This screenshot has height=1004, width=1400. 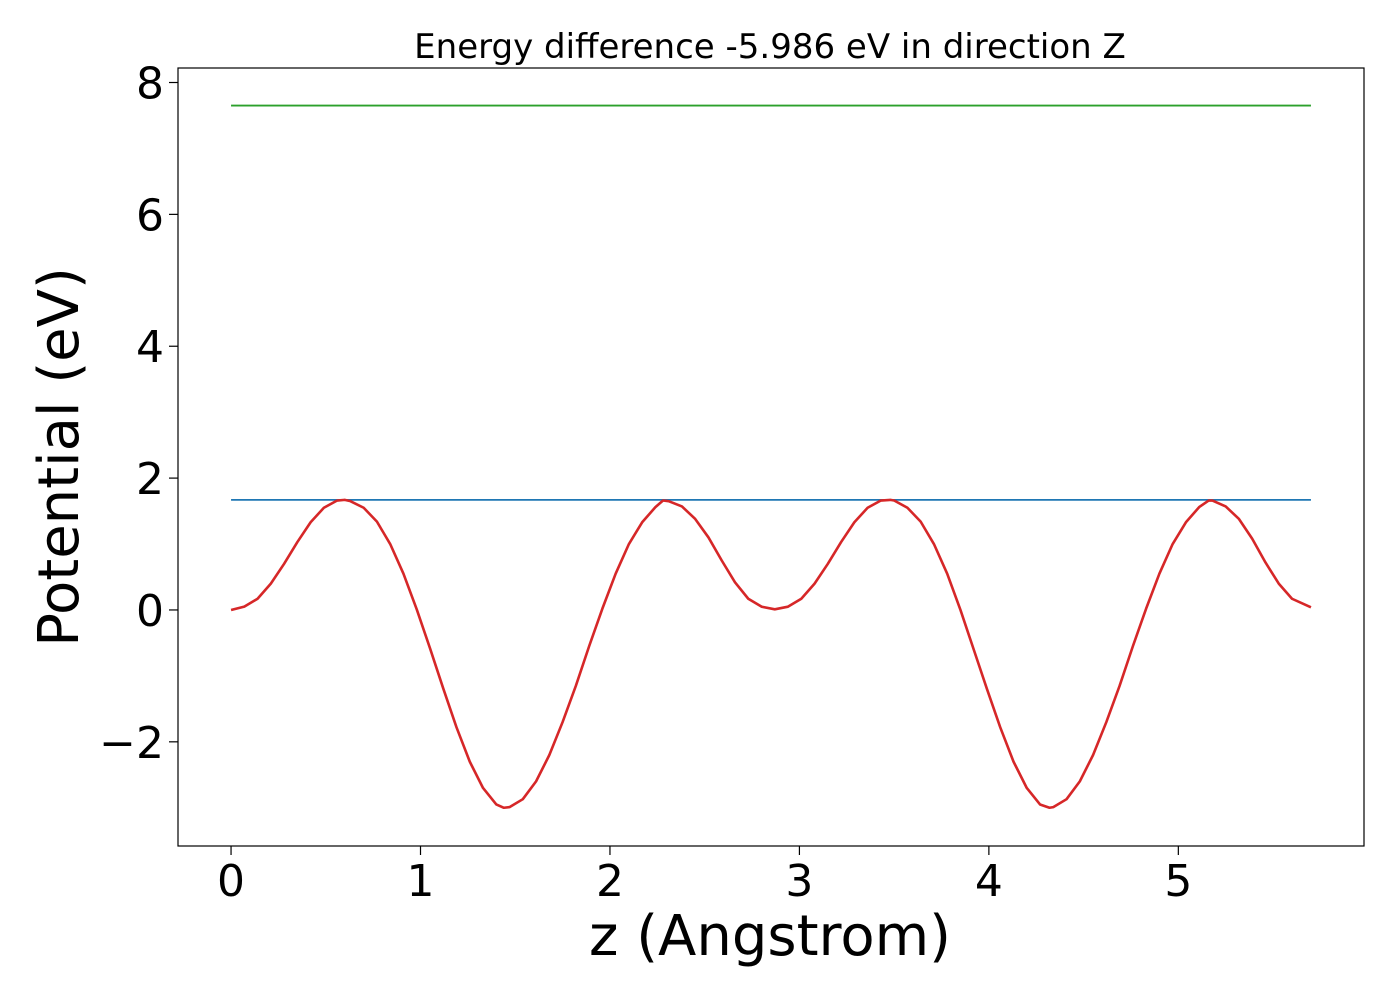 What do you see at coordinates (989, 881) in the screenshot?
I see `x-tick-label: 4` at bounding box center [989, 881].